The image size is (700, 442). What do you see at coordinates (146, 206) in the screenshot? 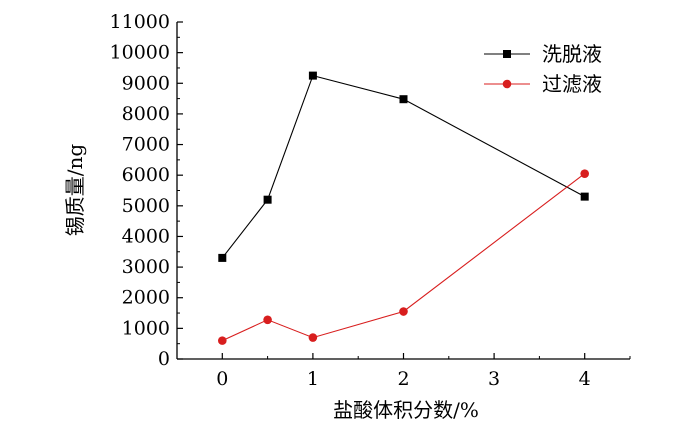
I see `y-tick-label: 5000` at bounding box center [146, 206].